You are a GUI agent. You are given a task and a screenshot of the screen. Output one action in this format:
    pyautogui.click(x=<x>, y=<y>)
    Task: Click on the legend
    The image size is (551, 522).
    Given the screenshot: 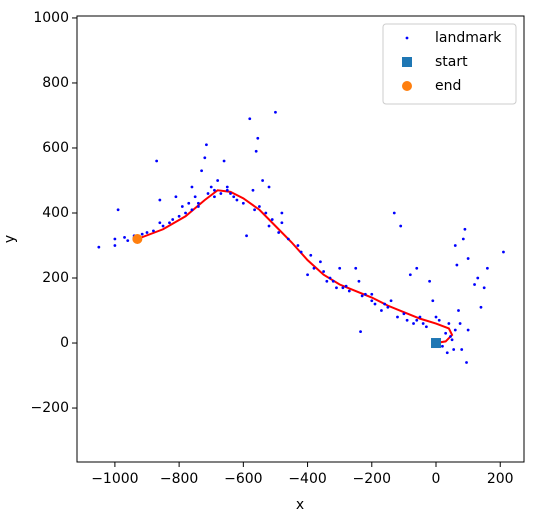 What is the action you would take?
    pyautogui.click(x=449, y=64)
    